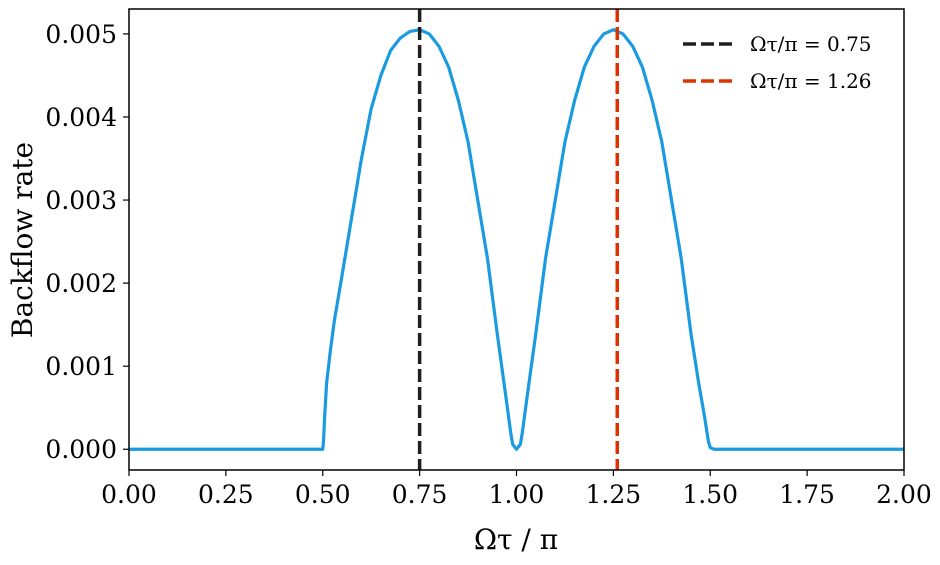 The width and height of the screenshot is (940, 565). What do you see at coordinates (904, 494) in the screenshot?
I see `x-tick-label: 2.00` at bounding box center [904, 494].